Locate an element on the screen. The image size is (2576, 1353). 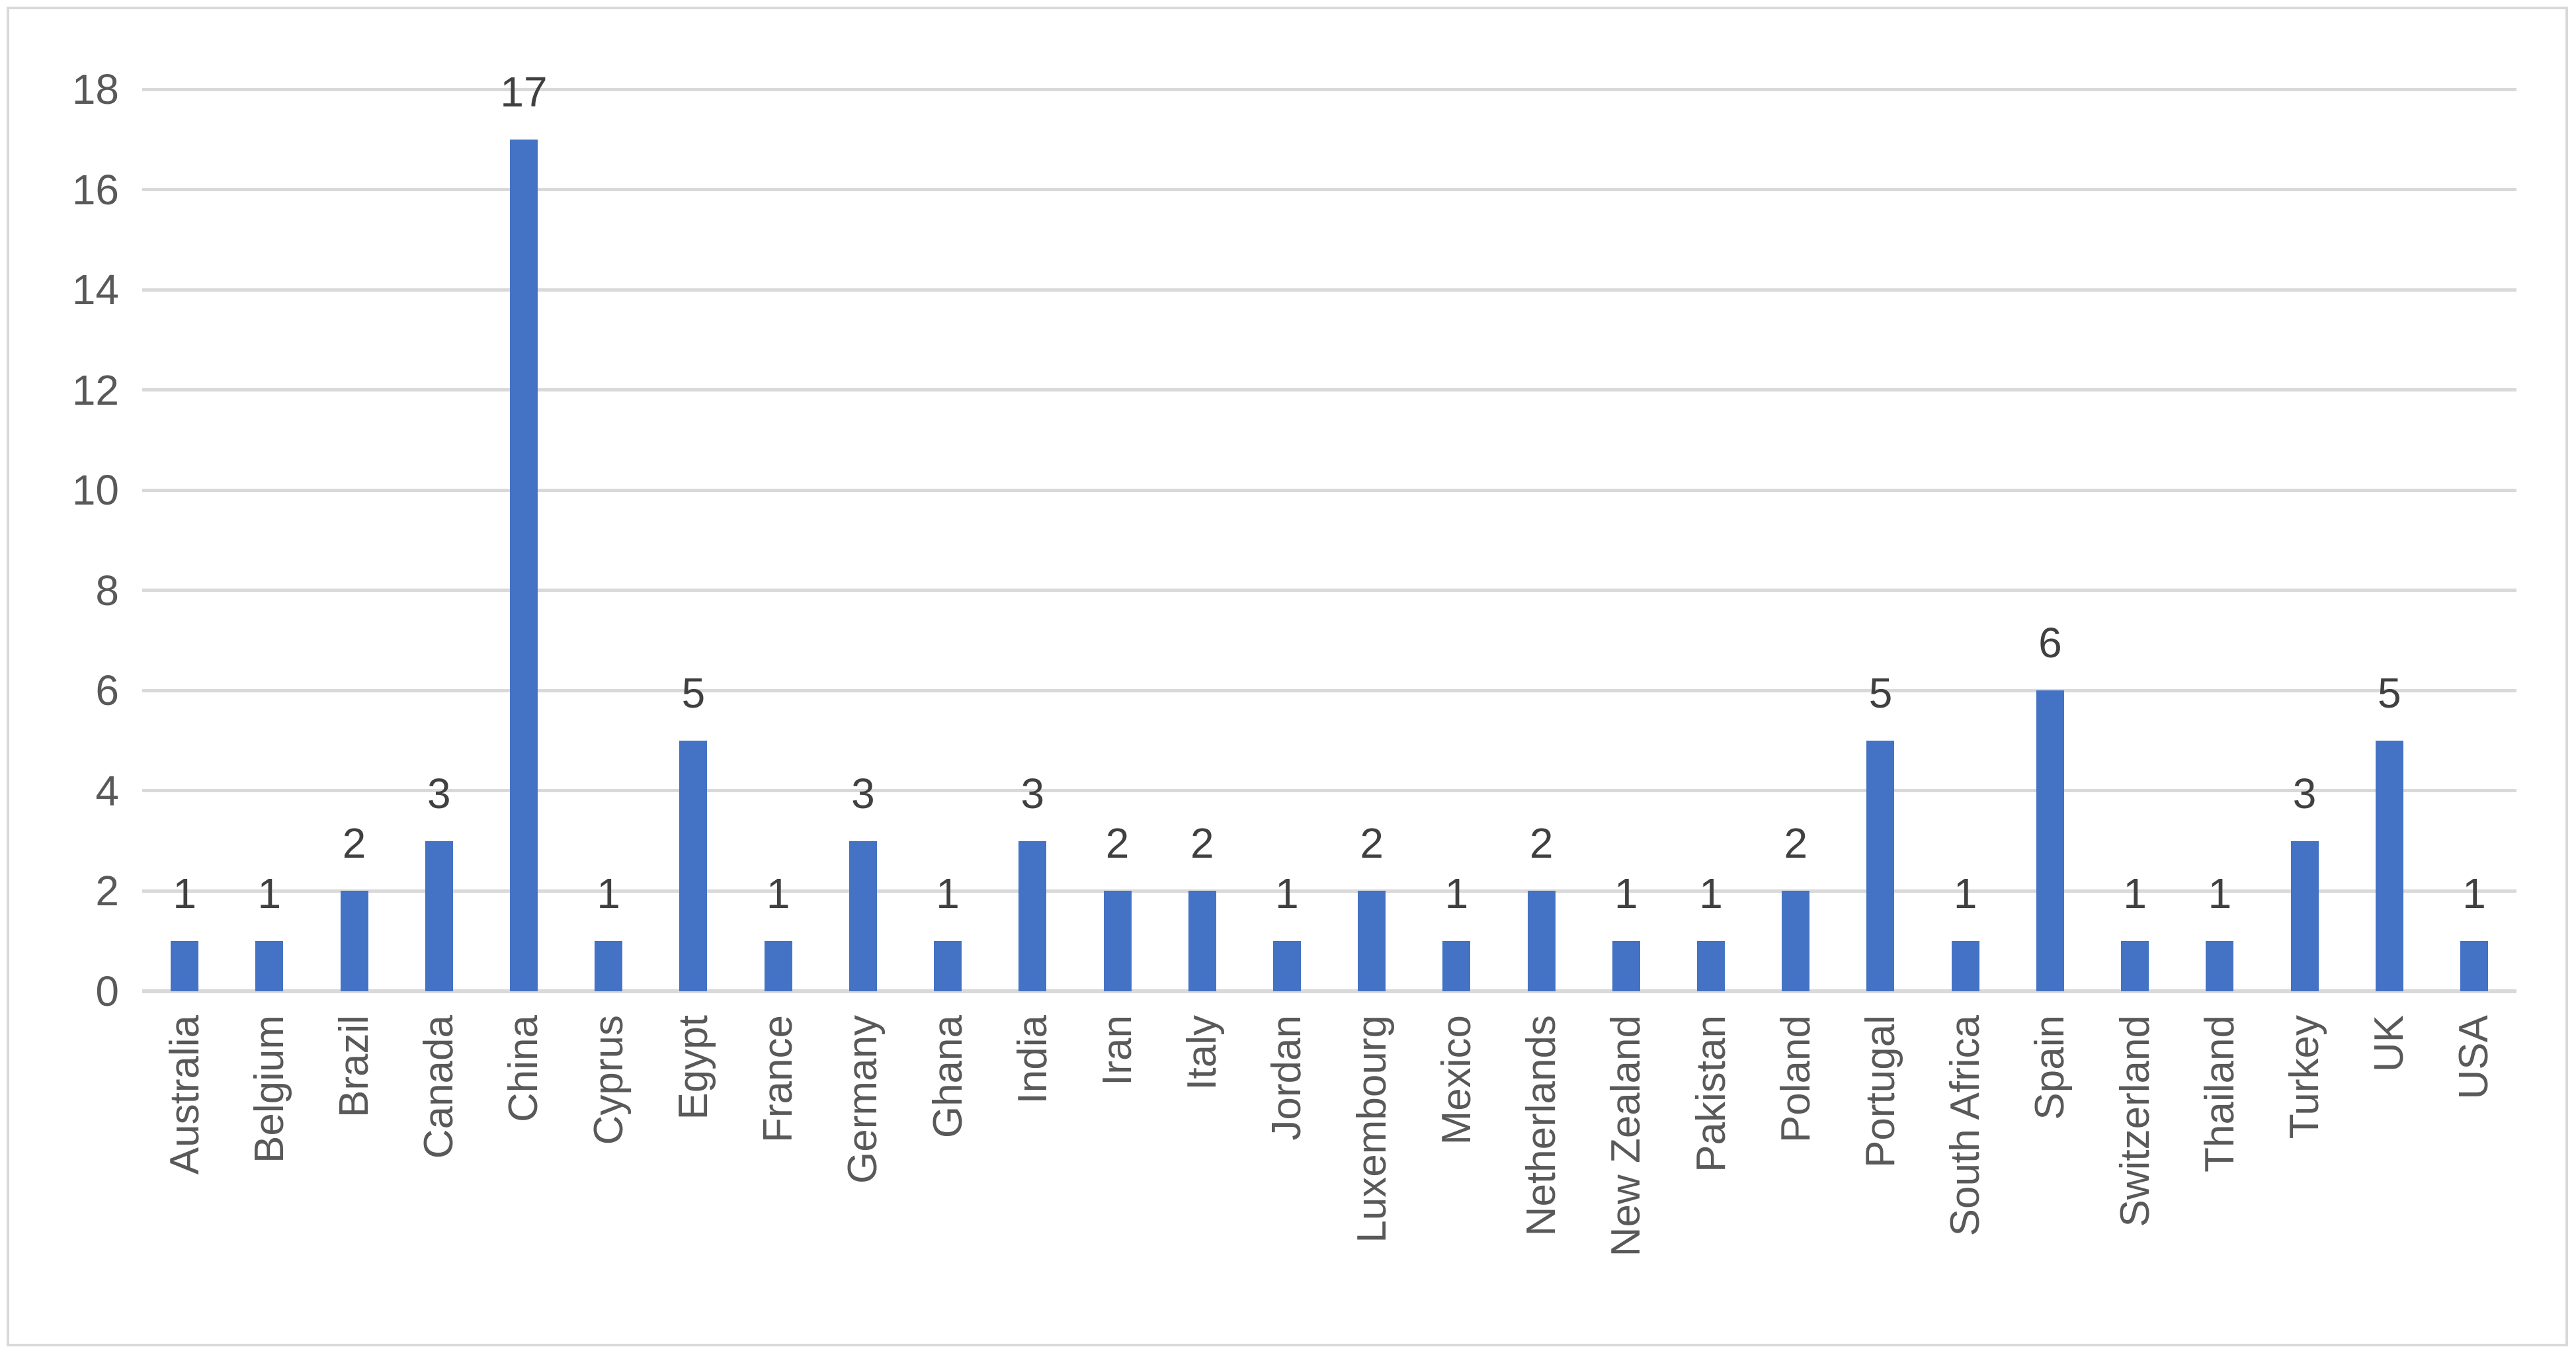
x-slot: UK is located at coordinates (2389, 1173).